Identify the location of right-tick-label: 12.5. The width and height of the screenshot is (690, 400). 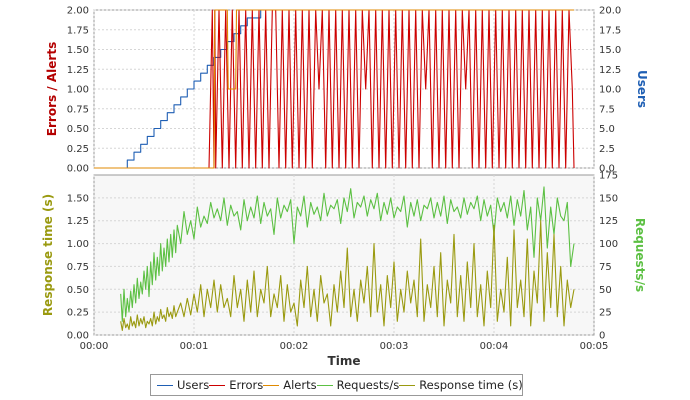
(610, 70).